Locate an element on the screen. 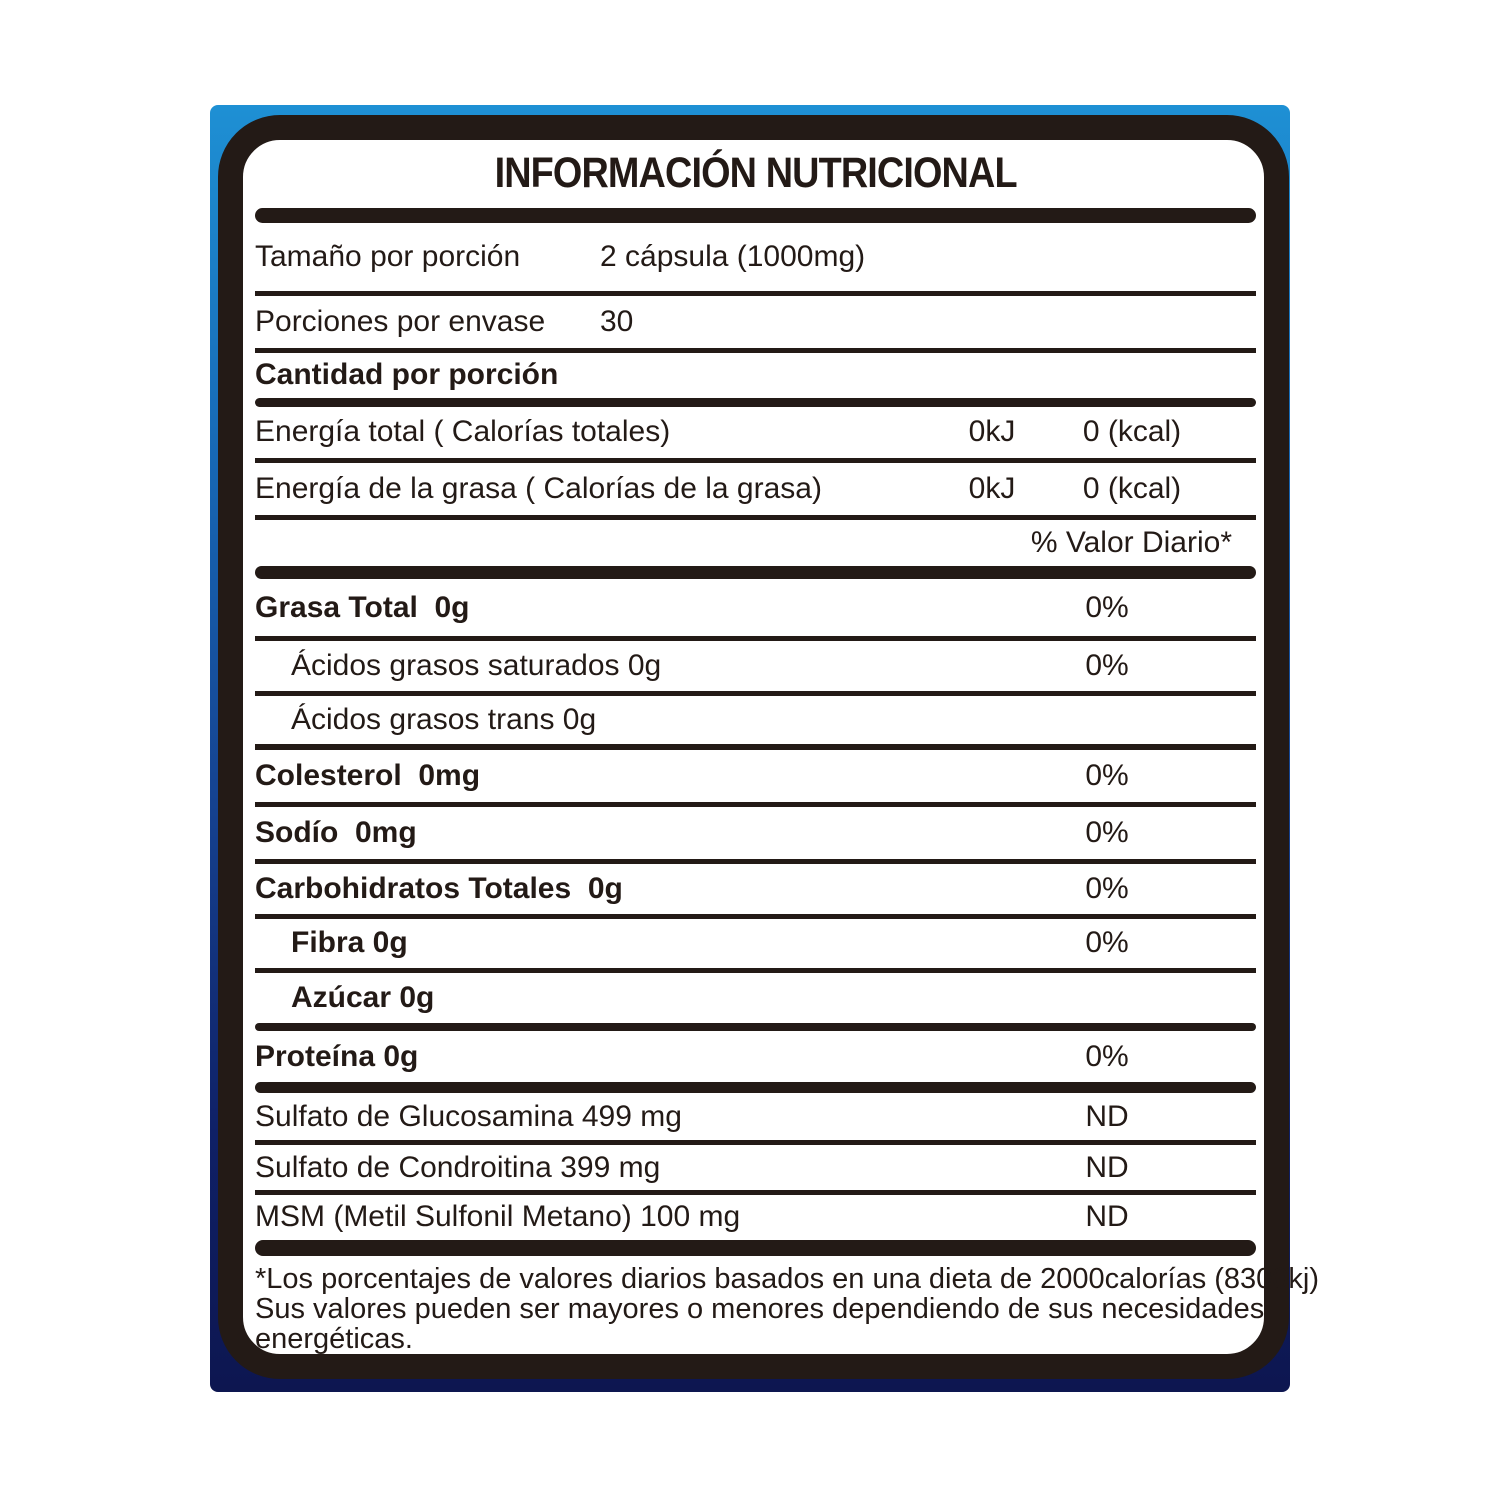 Image resolution: width=1500 pixels, height=1500 pixels. footnote-line-3: energéticas. is located at coordinates (334, 1338).